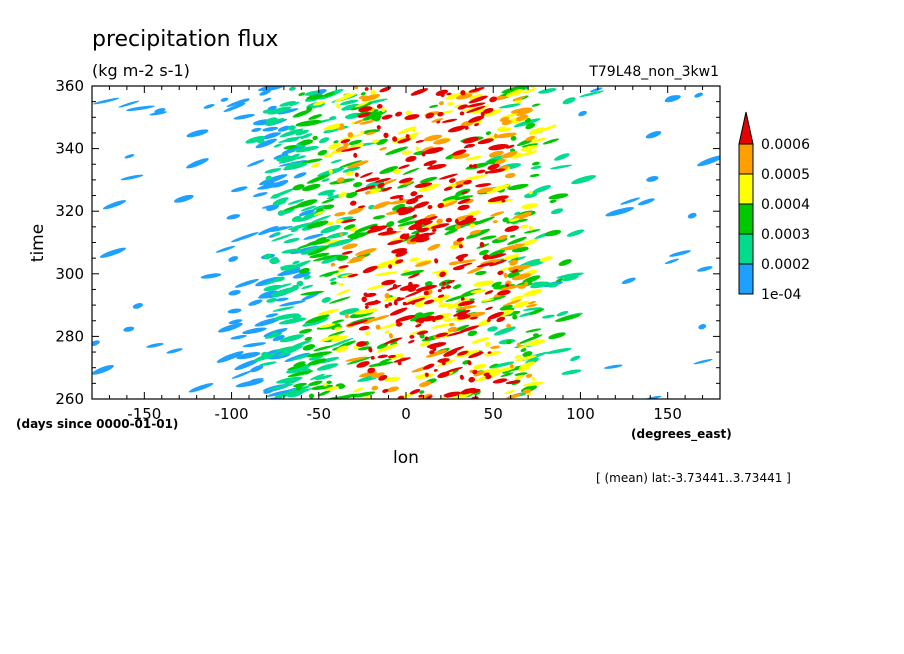 This screenshot has height=654, width=904. What do you see at coordinates (667, 414) in the screenshot?
I see `x-tick-label: 150` at bounding box center [667, 414].